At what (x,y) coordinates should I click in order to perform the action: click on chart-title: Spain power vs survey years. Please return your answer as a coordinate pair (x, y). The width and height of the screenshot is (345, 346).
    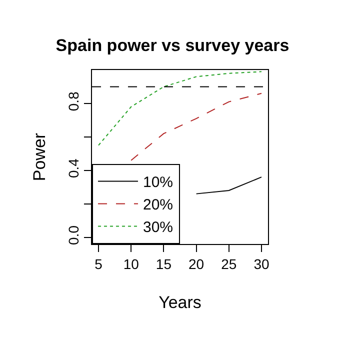
    Looking at the image, I should click on (173, 45).